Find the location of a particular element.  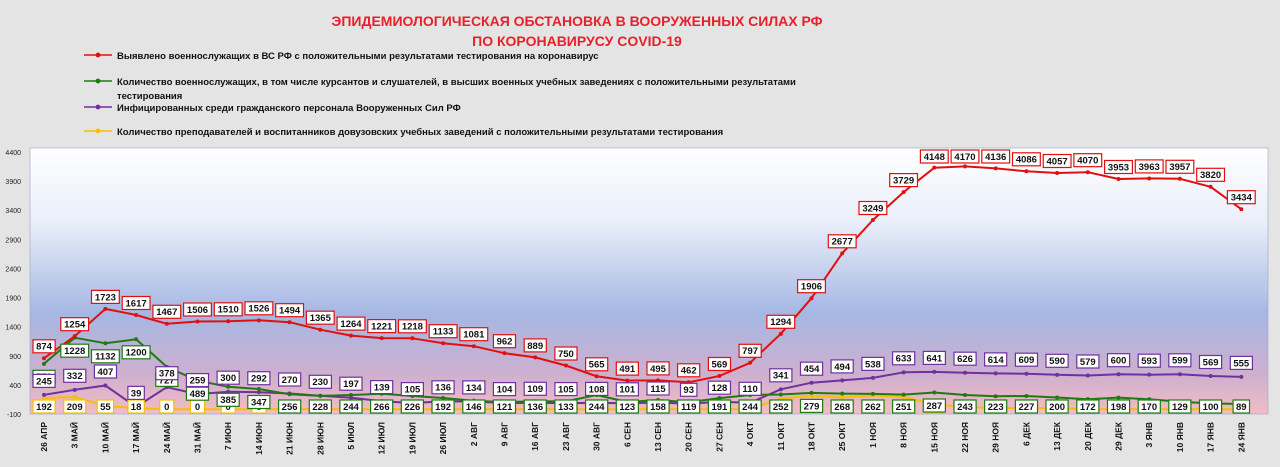

data-label-value: 889 is located at coordinates (535, 346).